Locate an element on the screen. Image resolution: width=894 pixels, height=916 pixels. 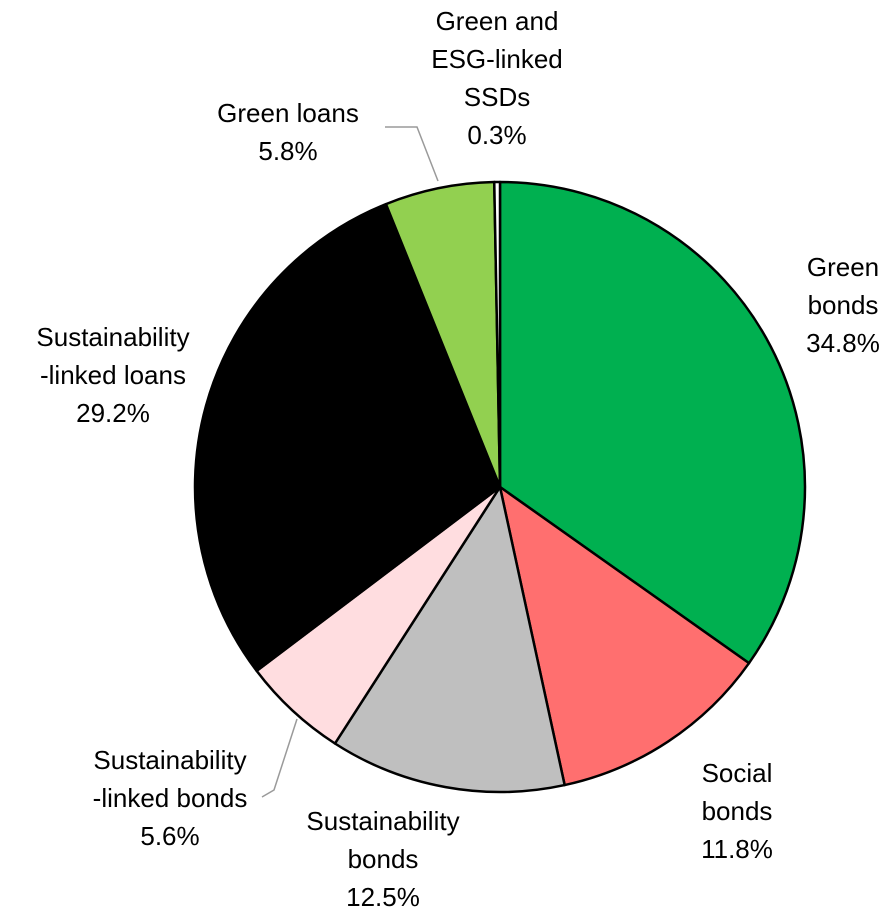
slice-percent-4: 29.2% is located at coordinates (113, 413).